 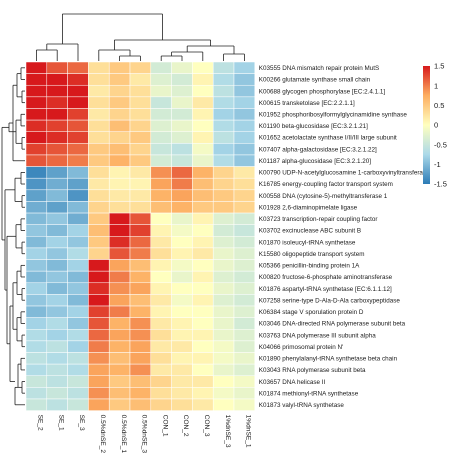 I want to click on column-label: 0.5%dnSE_2, so click(x=102, y=434).